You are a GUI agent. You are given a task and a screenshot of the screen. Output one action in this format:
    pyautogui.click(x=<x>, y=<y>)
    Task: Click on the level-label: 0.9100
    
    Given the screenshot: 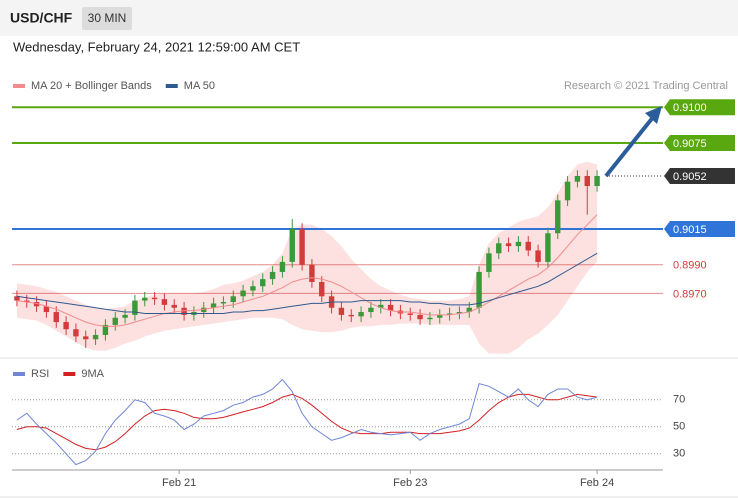 What is the action you would take?
    pyautogui.click(x=690, y=108)
    